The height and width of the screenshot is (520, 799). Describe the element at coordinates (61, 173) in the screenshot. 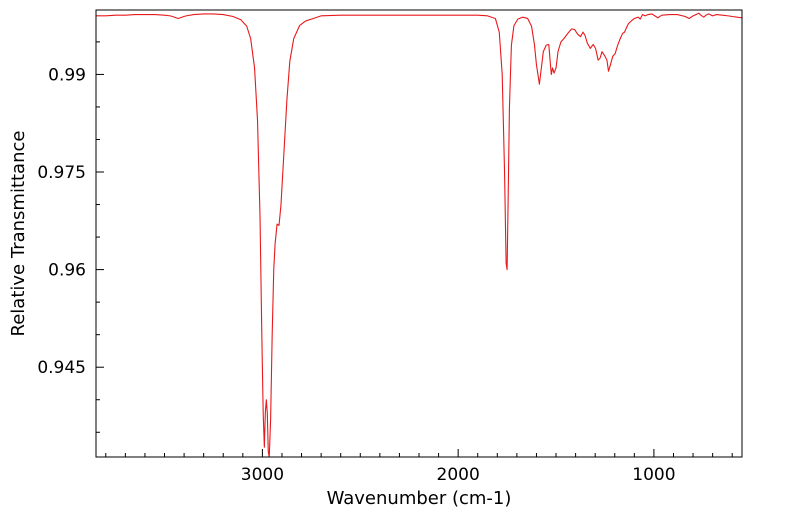

I see `y-tick-label: 0.975` at that location.